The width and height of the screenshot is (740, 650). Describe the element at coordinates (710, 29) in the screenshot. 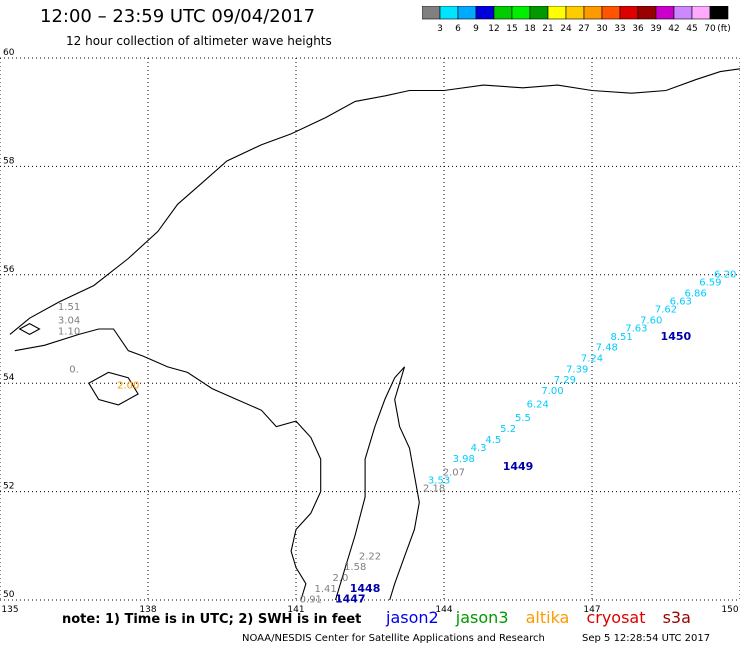

I see `colorbar-label: 70` at that location.